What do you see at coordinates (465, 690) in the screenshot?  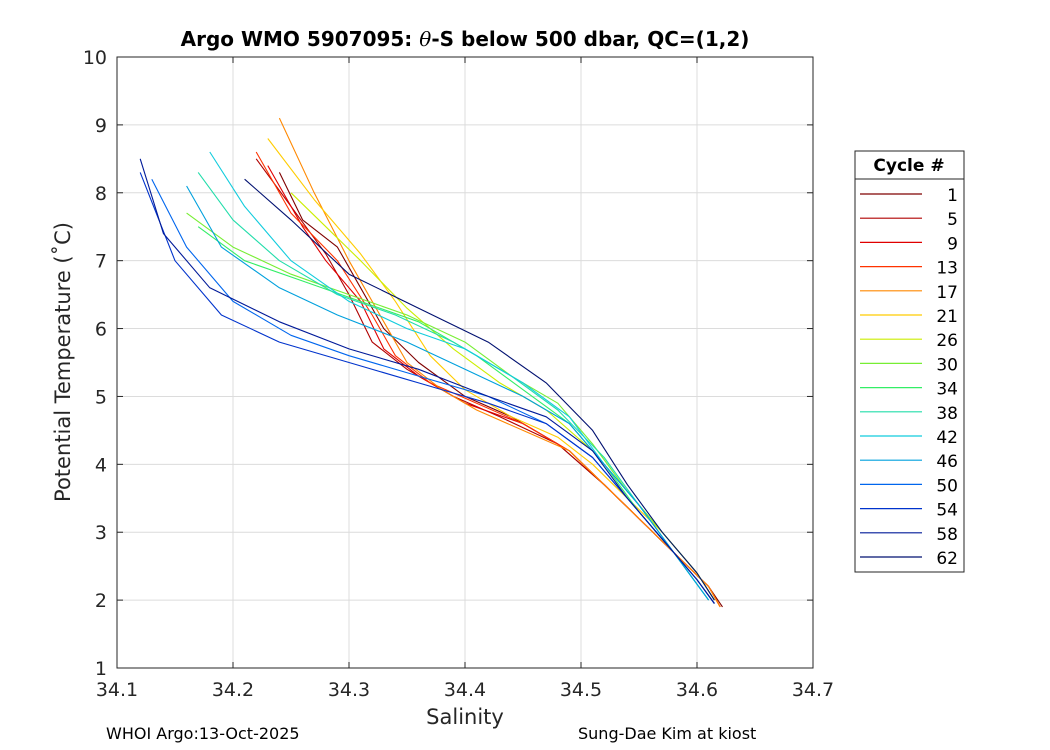 I see `x-tick-label: 34.4` at bounding box center [465, 690].